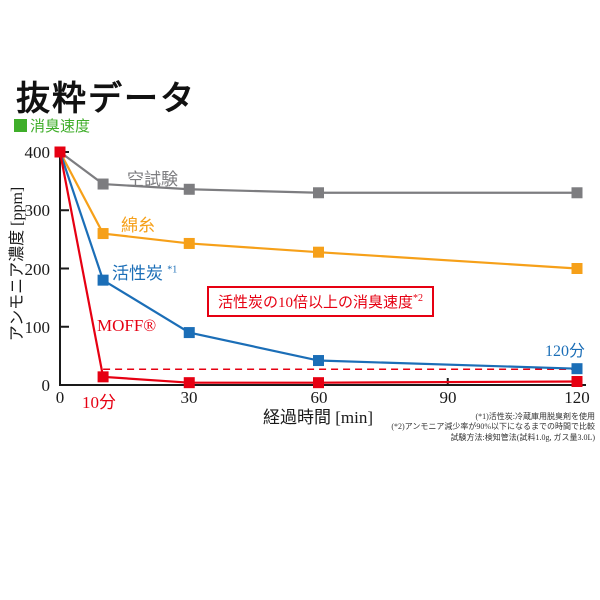  Describe the element at coordinates (60, 127) in the screenshot. I see `legend-label: 消臭速度` at that location.